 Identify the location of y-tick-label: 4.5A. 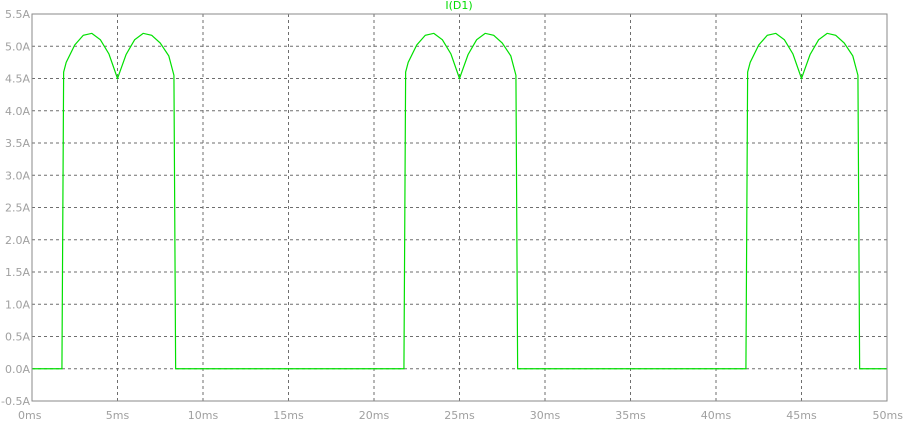
(17, 79).